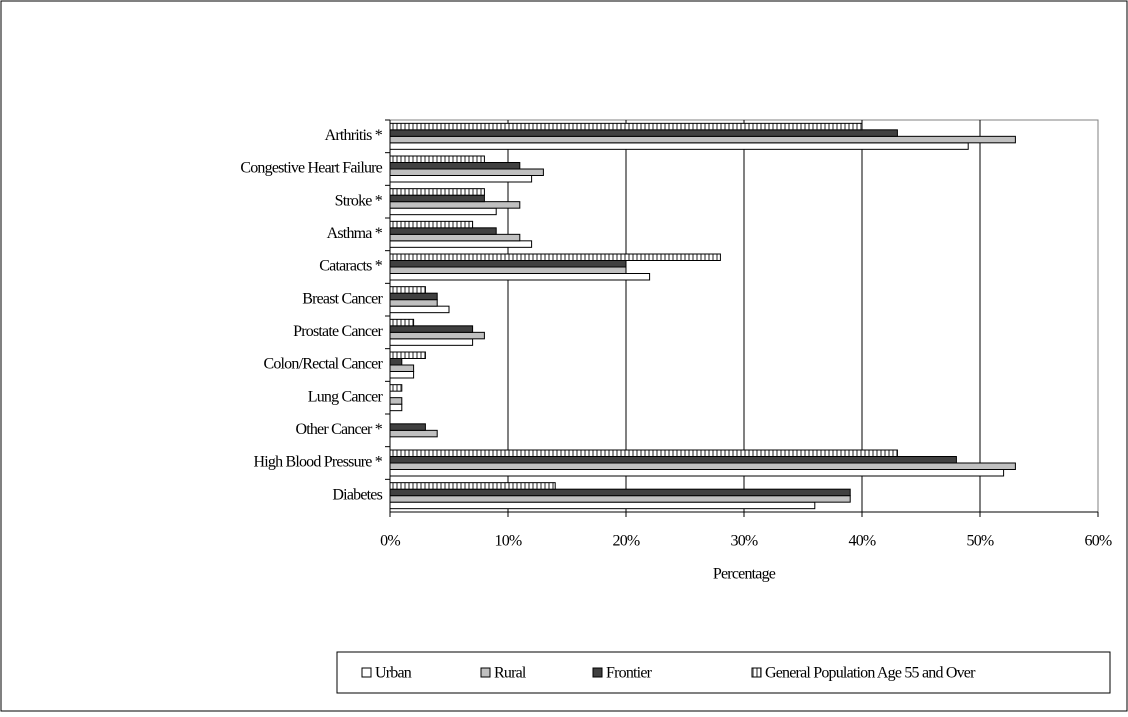  What do you see at coordinates (744, 541) in the screenshot?
I see `x-tick-label: 30%` at bounding box center [744, 541].